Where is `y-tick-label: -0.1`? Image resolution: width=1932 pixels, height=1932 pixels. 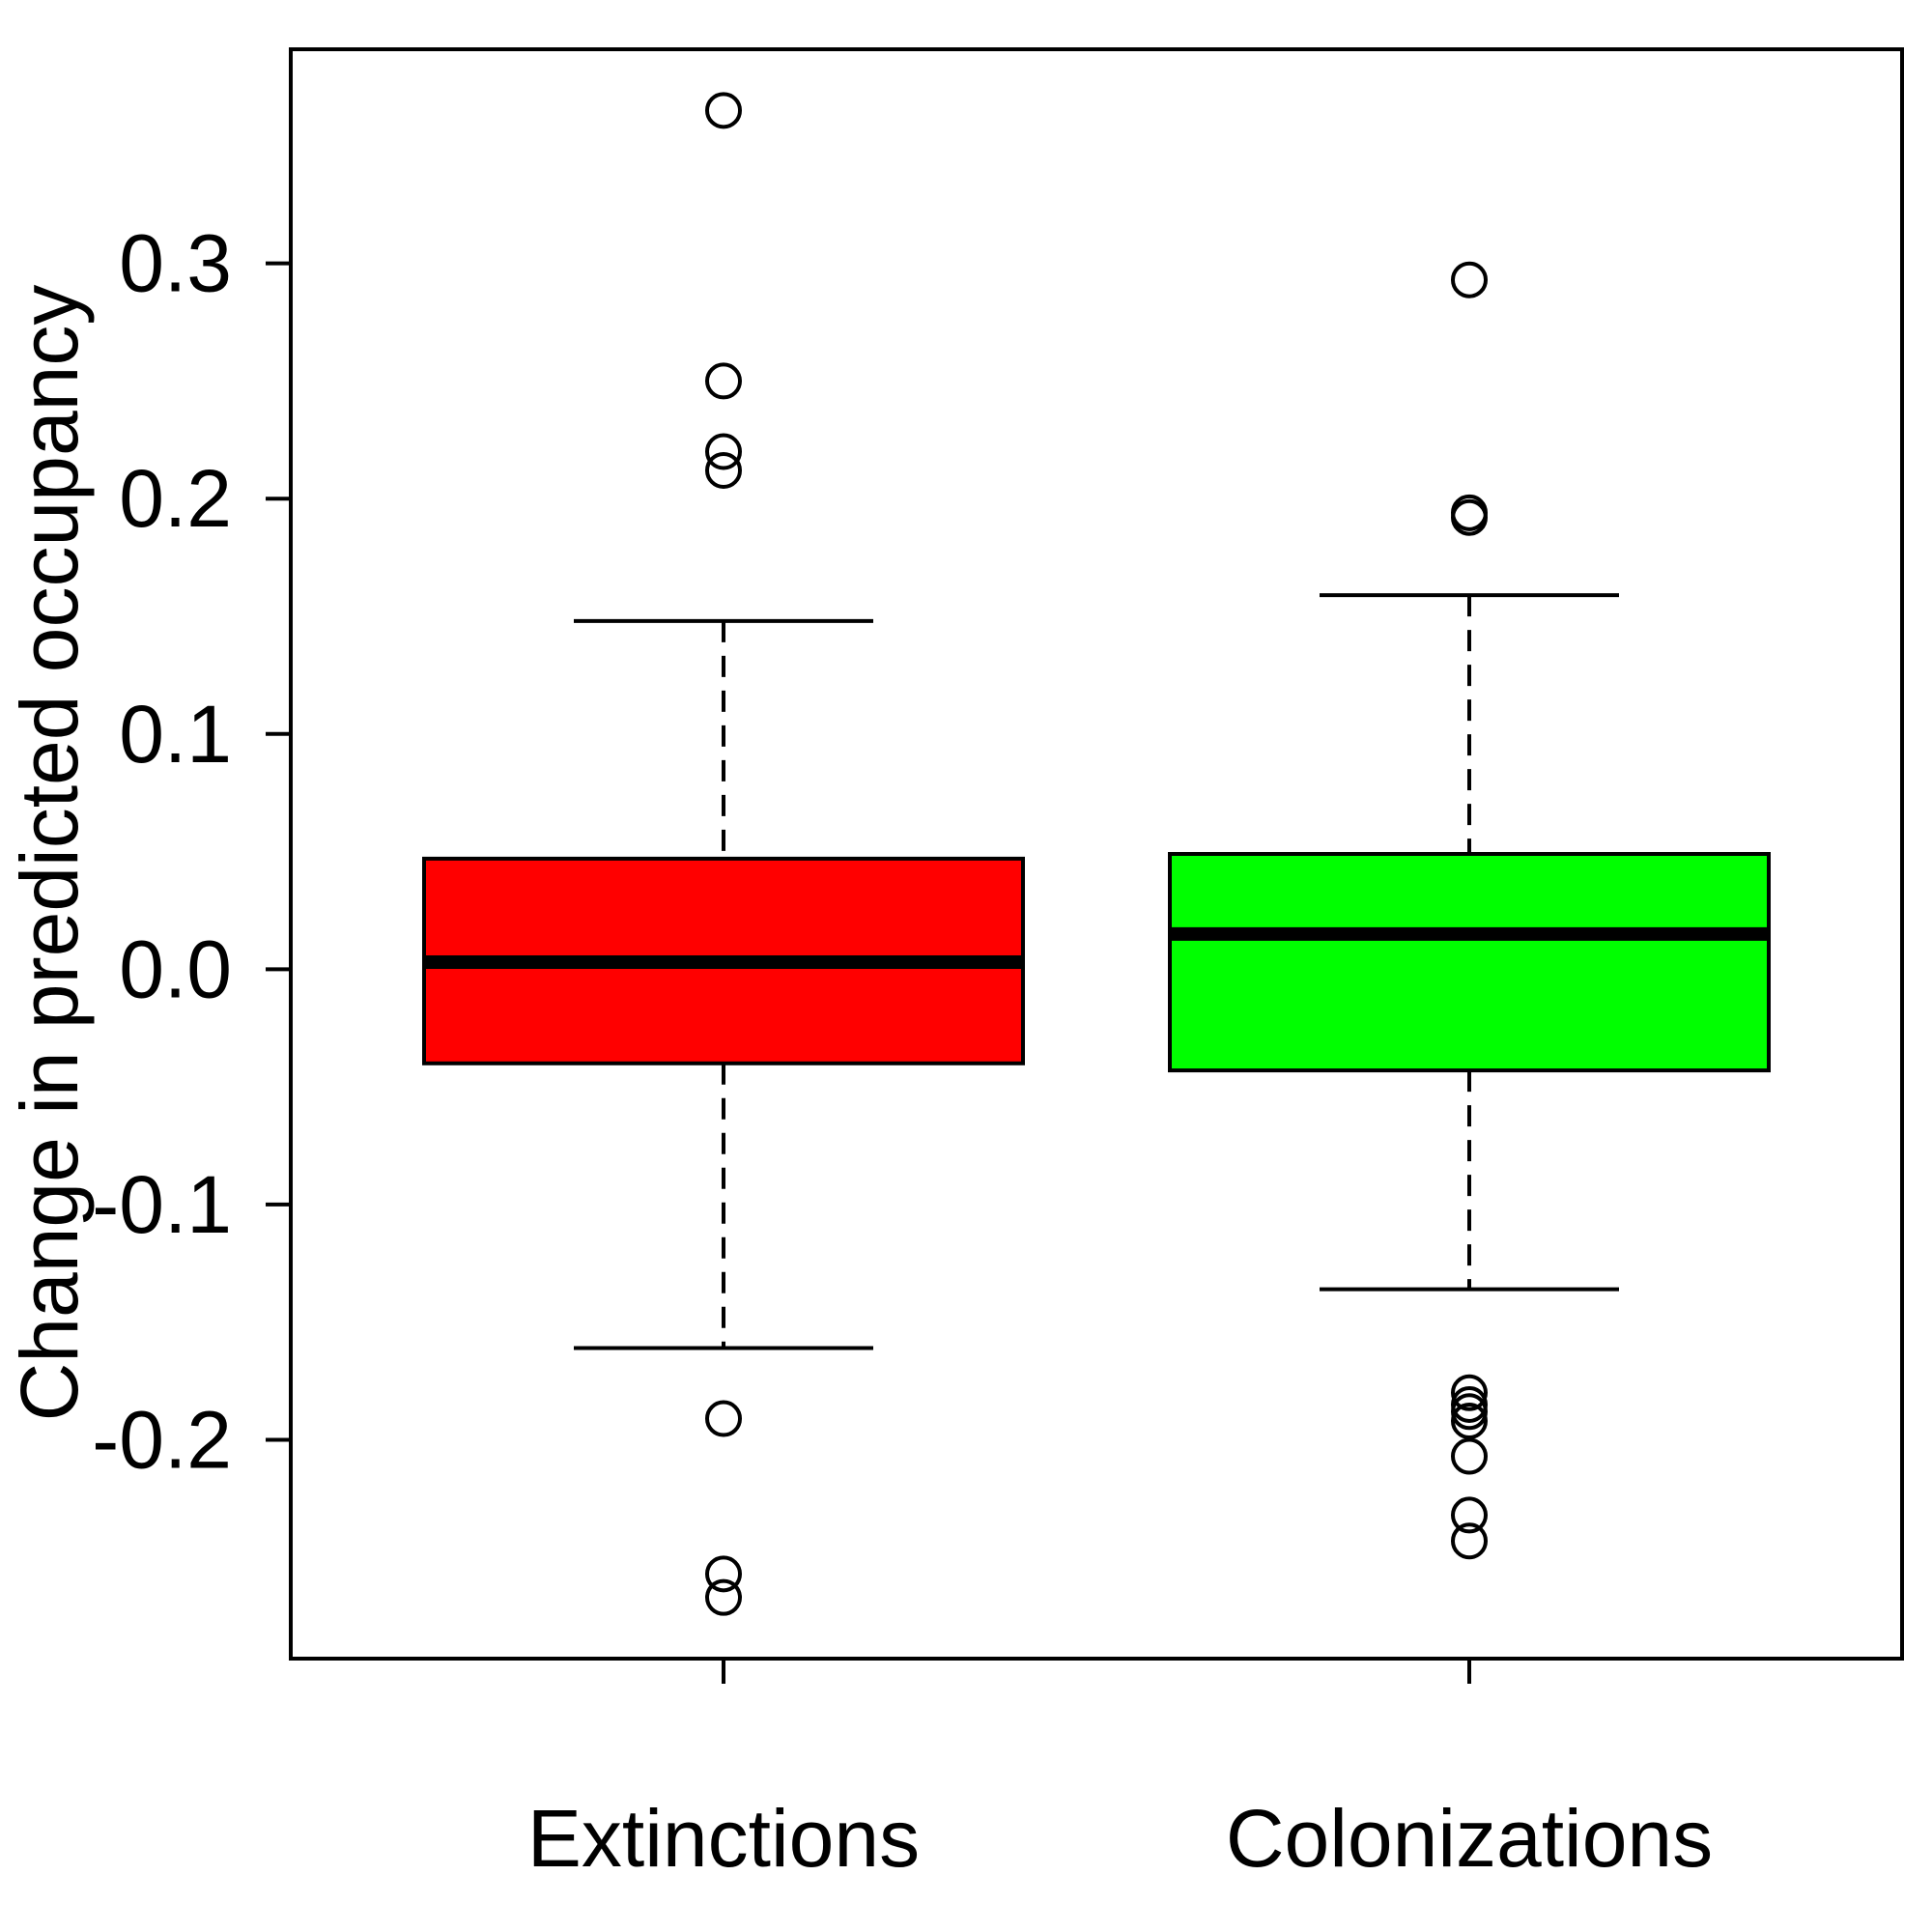 y-tick-label: -0.1 is located at coordinates (162, 1204).